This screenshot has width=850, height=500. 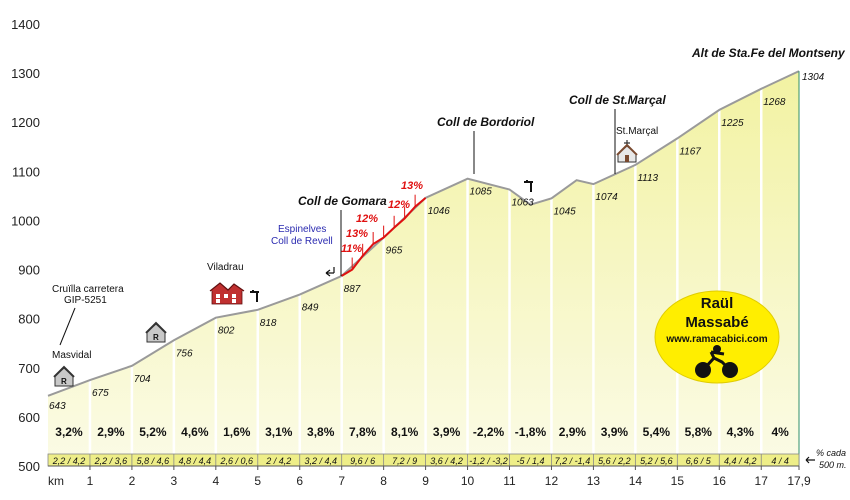 What do you see at coordinates (237, 432) in the screenshot?
I see `segment-grade: 1,6%` at bounding box center [237, 432].